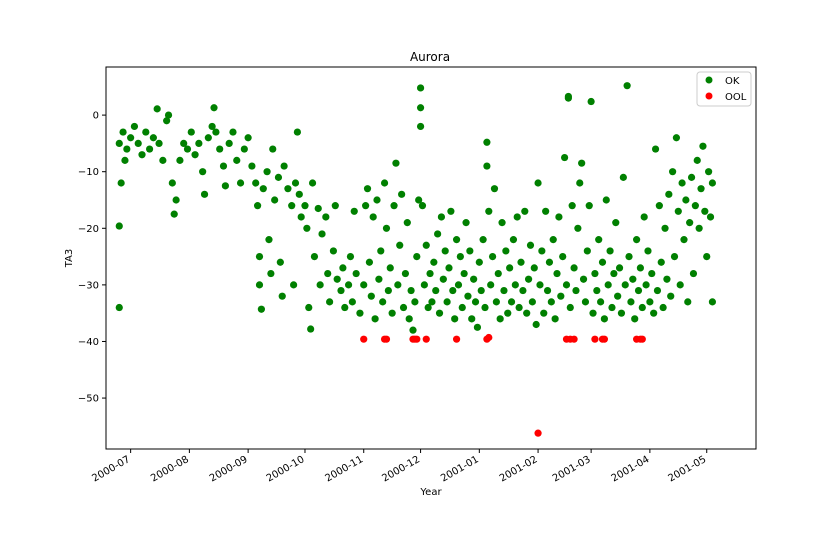  Describe the element at coordinates (96, 116) in the screenshot. I see `y-tick-label: 0` at that location.